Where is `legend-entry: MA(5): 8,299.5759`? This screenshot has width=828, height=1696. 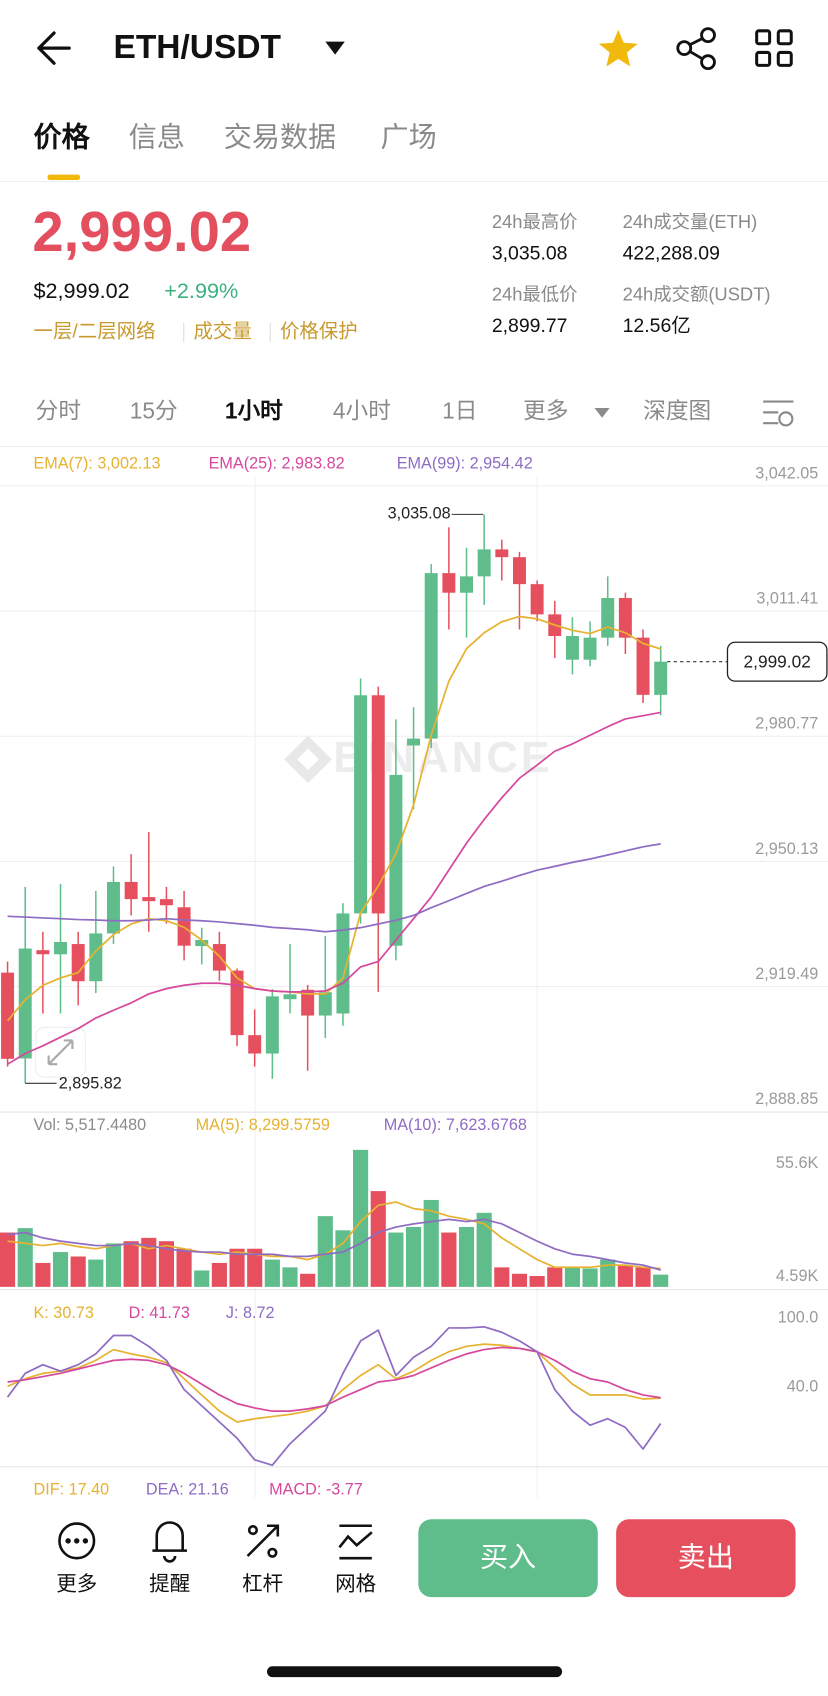
legend-entry: MA(5): 8,299.5759 is located at coordinates (263, 1125).